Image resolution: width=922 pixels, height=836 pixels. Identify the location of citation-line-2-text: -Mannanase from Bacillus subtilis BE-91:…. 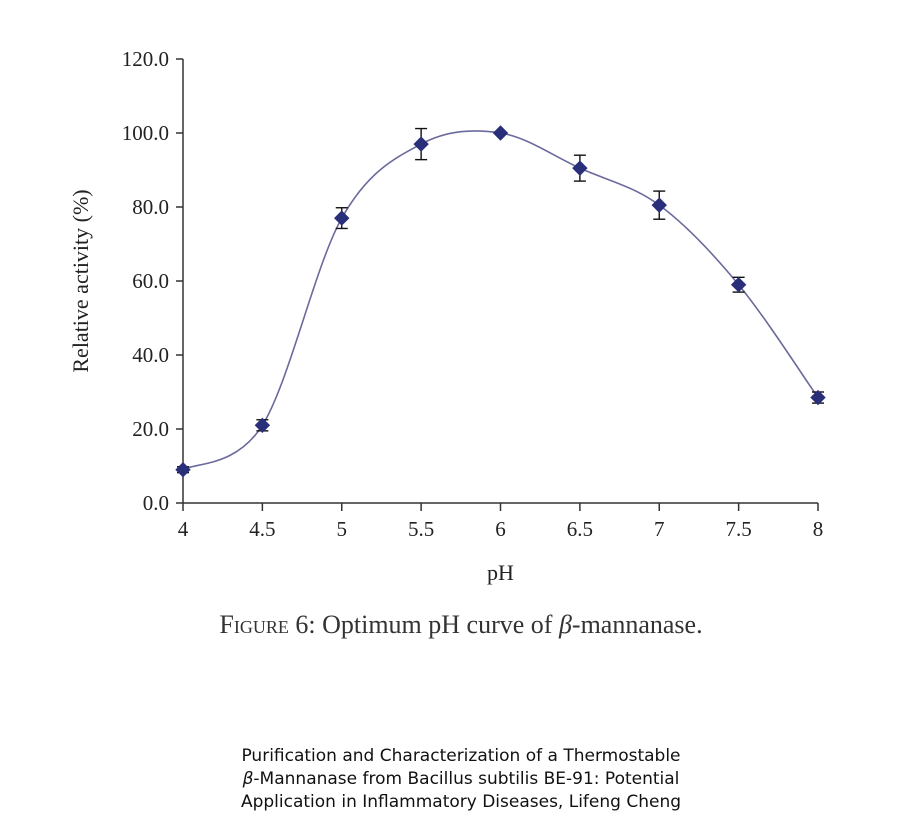
(466, 779).